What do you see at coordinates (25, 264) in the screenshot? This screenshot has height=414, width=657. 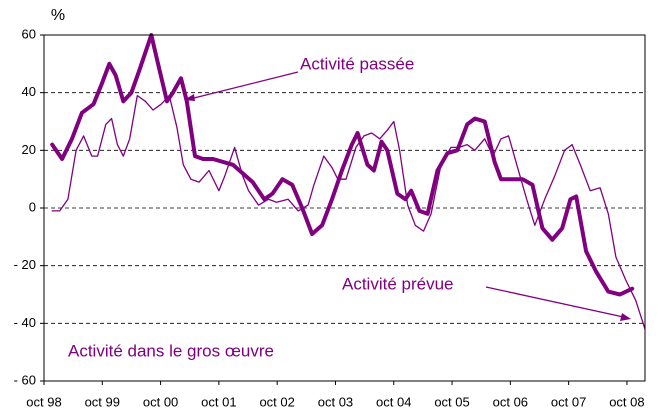 I see `y-tick-label: - 20` at bounding box center [25, 264].